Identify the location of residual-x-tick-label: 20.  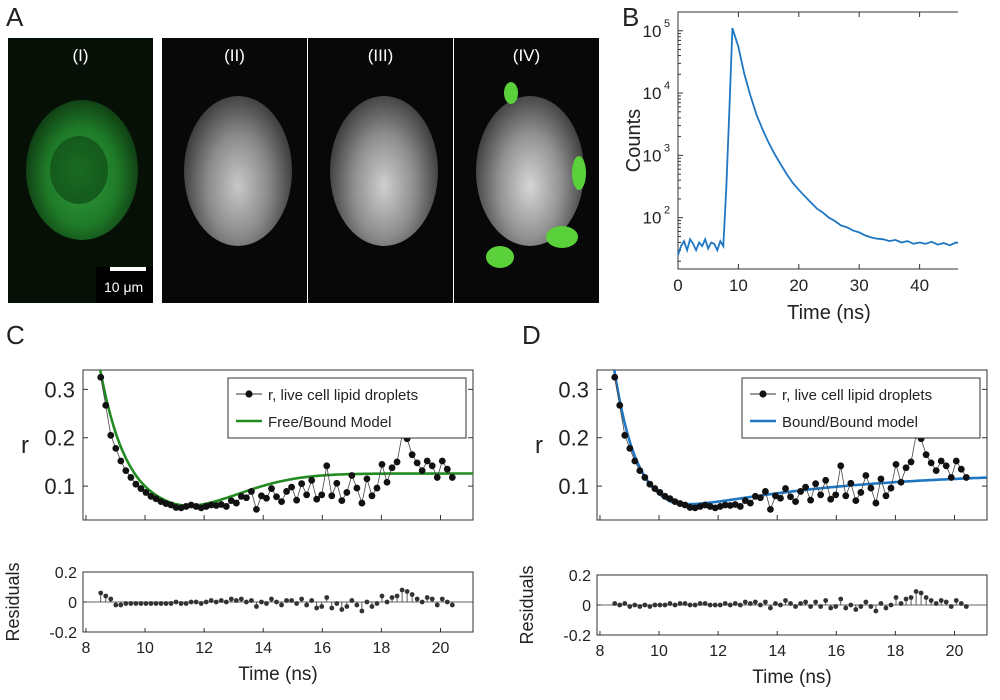
(441, 648).